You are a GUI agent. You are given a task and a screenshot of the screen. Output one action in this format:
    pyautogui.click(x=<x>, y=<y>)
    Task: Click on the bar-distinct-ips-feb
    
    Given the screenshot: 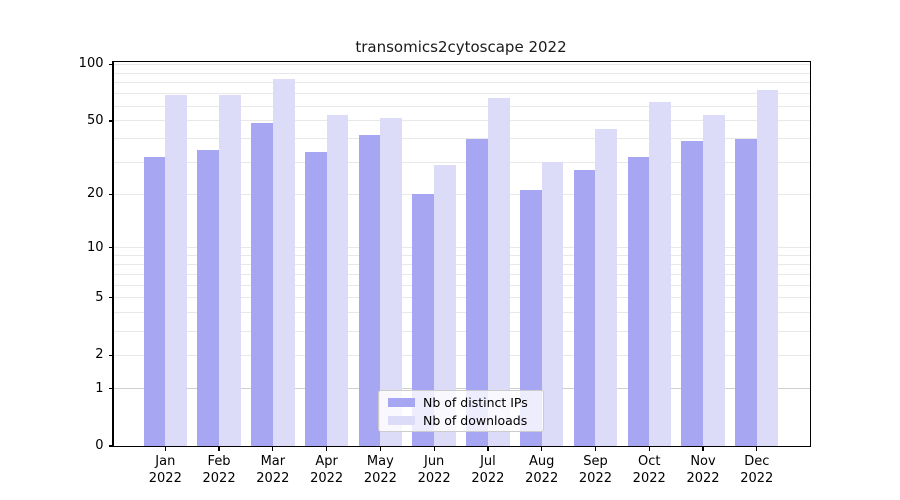 What is the action you would take?
    pyautogui.click(x=208, y=297)
    